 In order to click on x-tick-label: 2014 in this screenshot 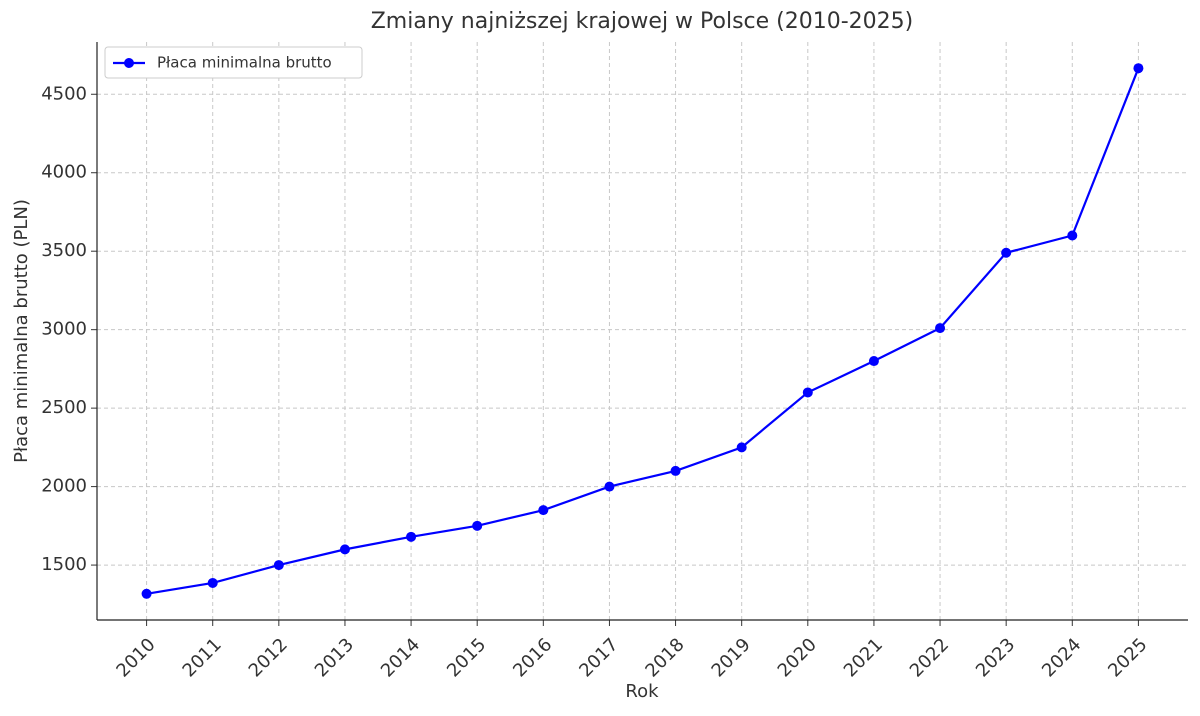, I will do `click(400, 657)`.